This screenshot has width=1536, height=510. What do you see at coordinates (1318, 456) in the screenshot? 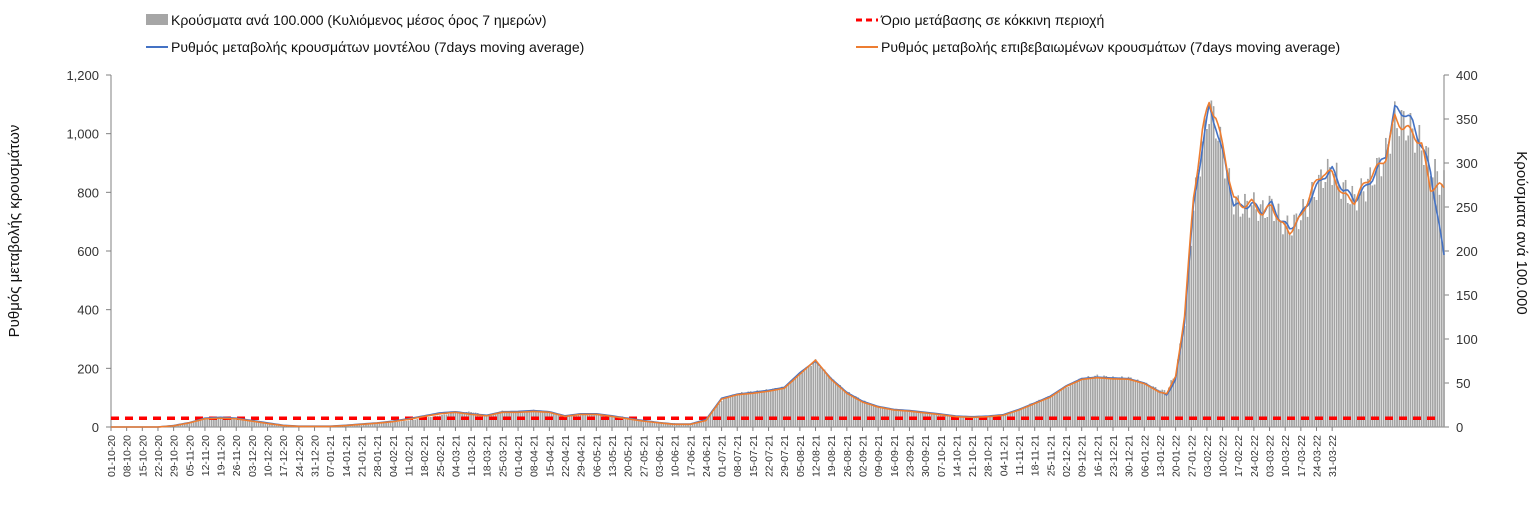
I see `x-tick-label: 24-03-22` at bounding box center [1318, 456].